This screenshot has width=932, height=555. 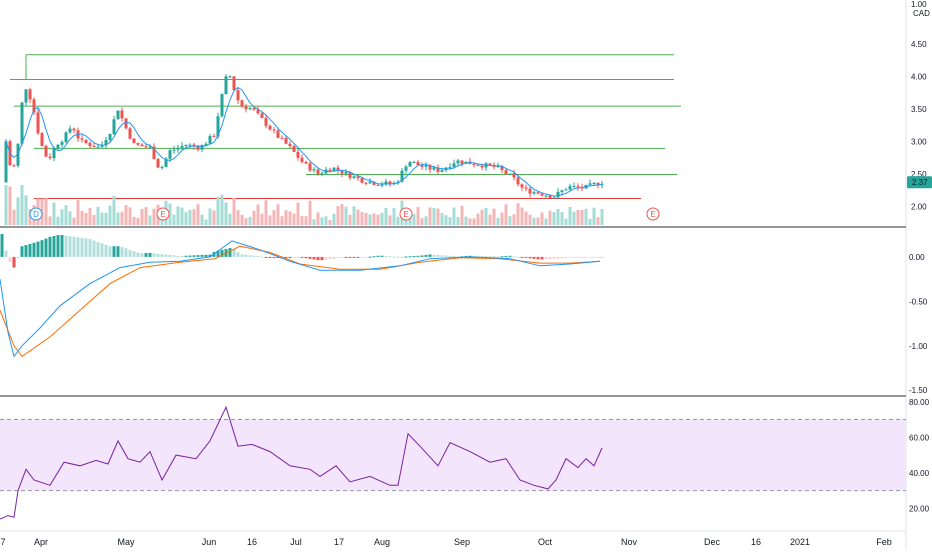 I want to click on rsi-tick-label: 80.00, so click(x=919, y=402).